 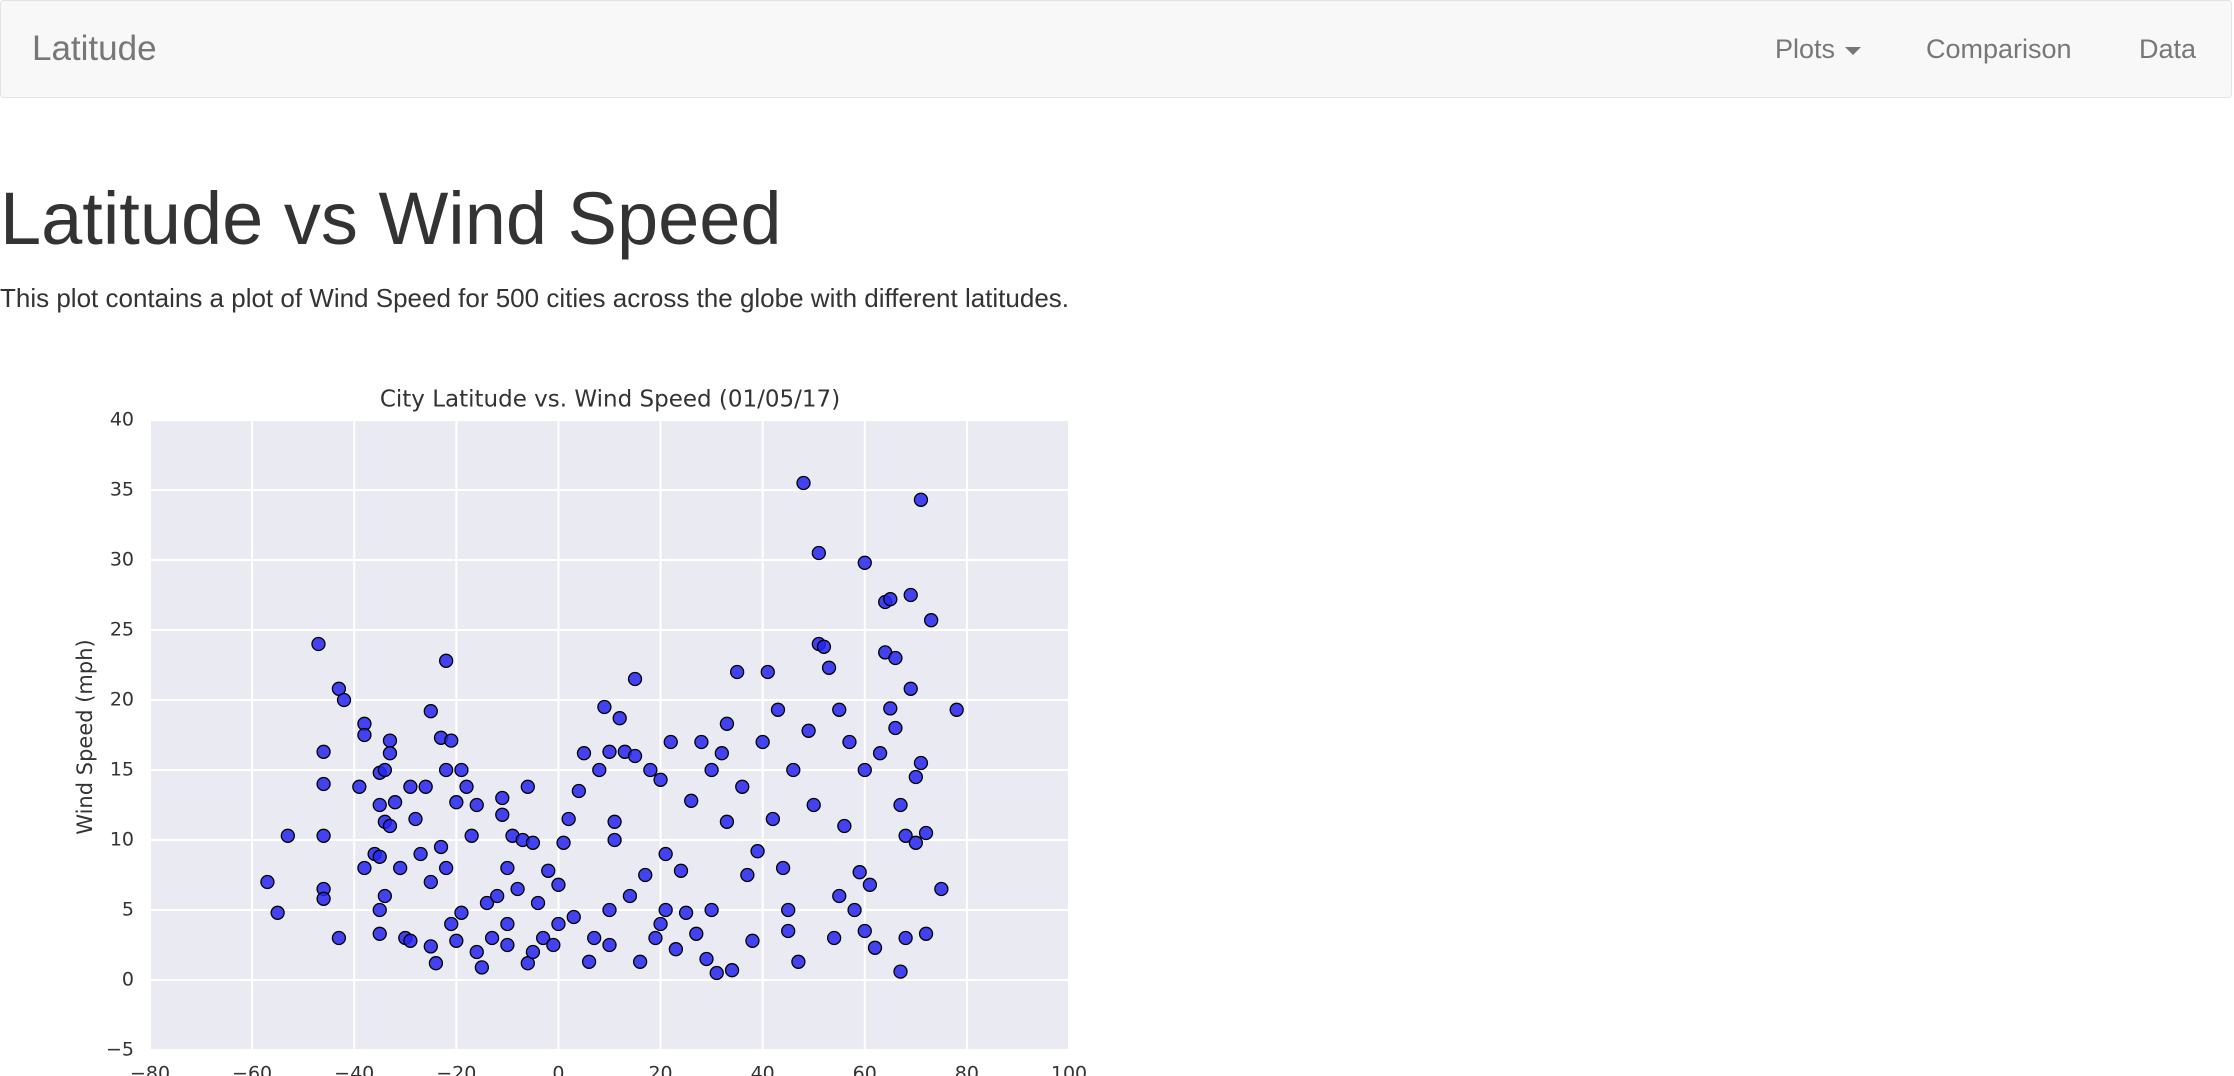 What do you see at coordinates (94, 48) in the screenshot?
I see `brand: Latitude` at bounding box center [94, 48].